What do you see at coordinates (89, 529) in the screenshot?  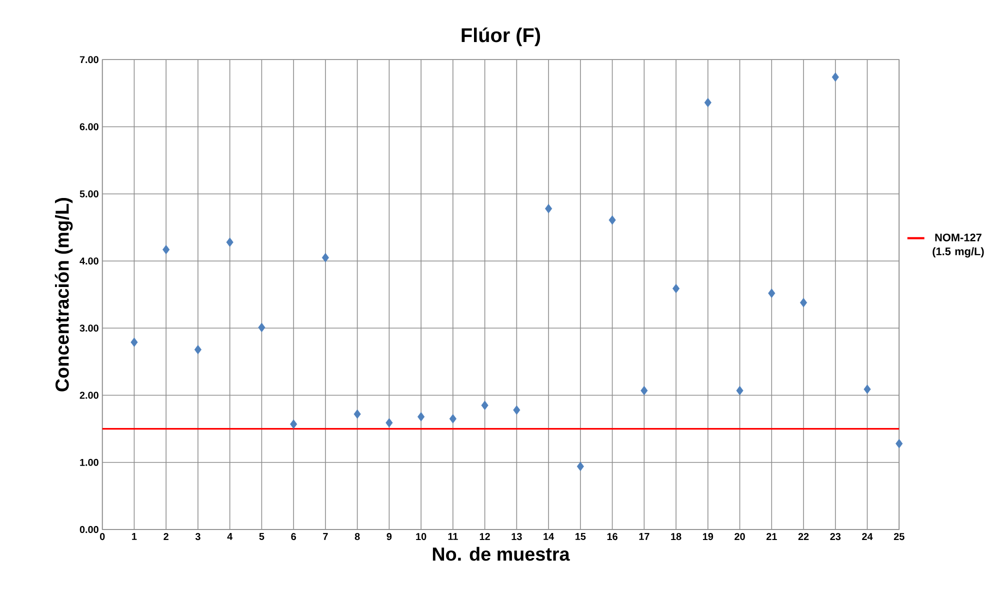 I see `y-tick-label: 0.00` at bounding box center [89, 529].